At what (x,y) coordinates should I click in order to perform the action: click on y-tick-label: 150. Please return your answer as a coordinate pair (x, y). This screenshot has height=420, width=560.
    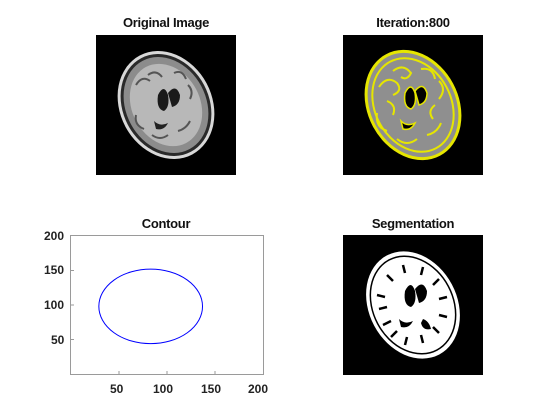
    Looking at the image, I should click on (54, 270).